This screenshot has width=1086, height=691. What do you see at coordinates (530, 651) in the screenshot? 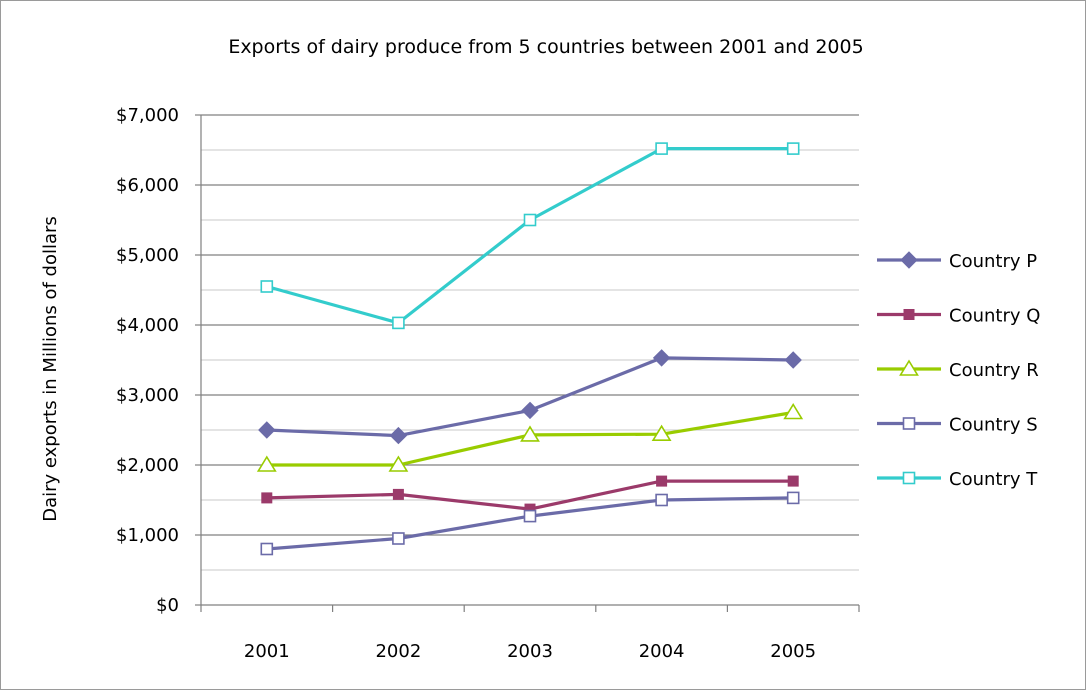
I see `x-tick-label: 2003` at bounding box center [530, 651].